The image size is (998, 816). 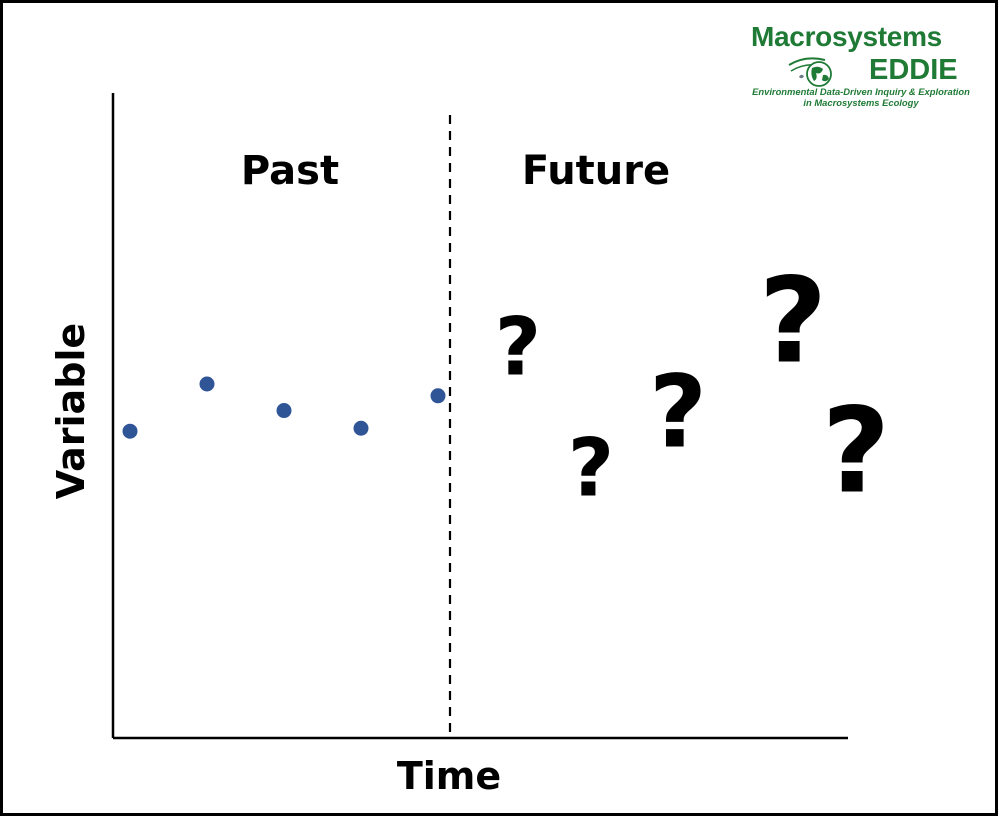 What do you see at coordinates (913, 70) in the screenshot?
I see `logo-subtitle: EDDIE` at bounding box center [913, 70].